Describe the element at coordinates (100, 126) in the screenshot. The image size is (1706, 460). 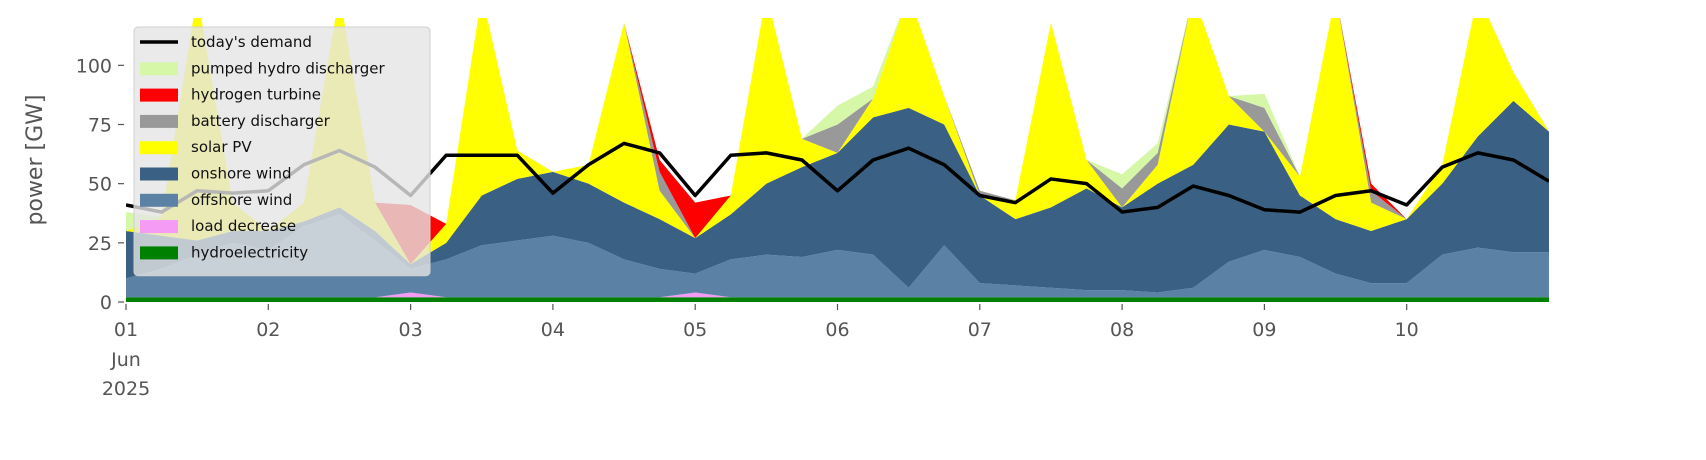
I see `y-tick-label: 75` at that location.